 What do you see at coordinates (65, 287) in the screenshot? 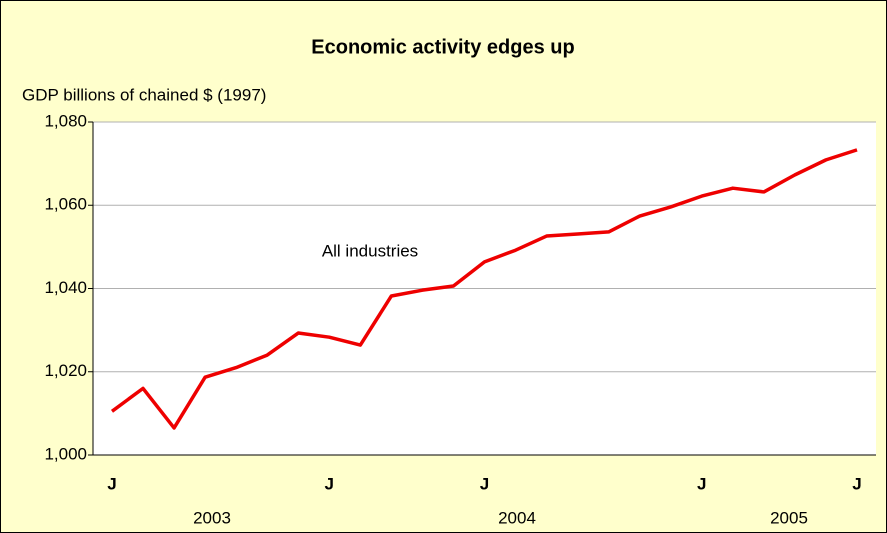
I see `y-tick-label: 1,040` at bounding box center [65, 287].